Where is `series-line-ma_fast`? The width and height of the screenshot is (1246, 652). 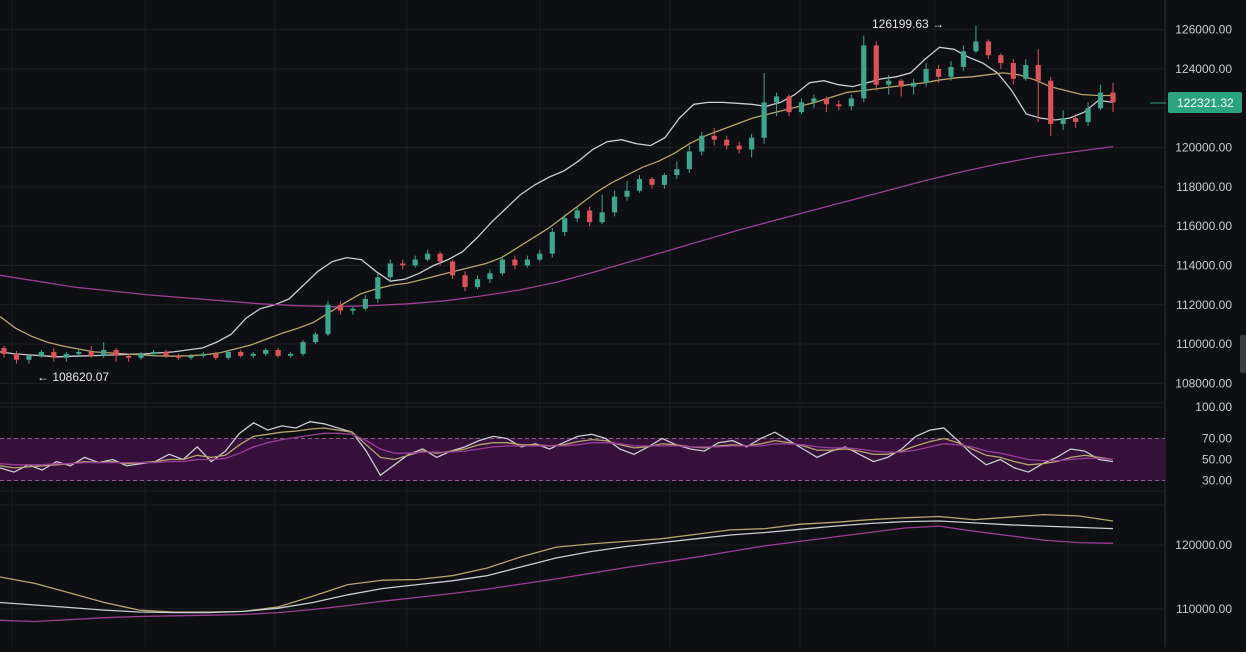
series-line-ma_fast is located at coordinates (557, 567).